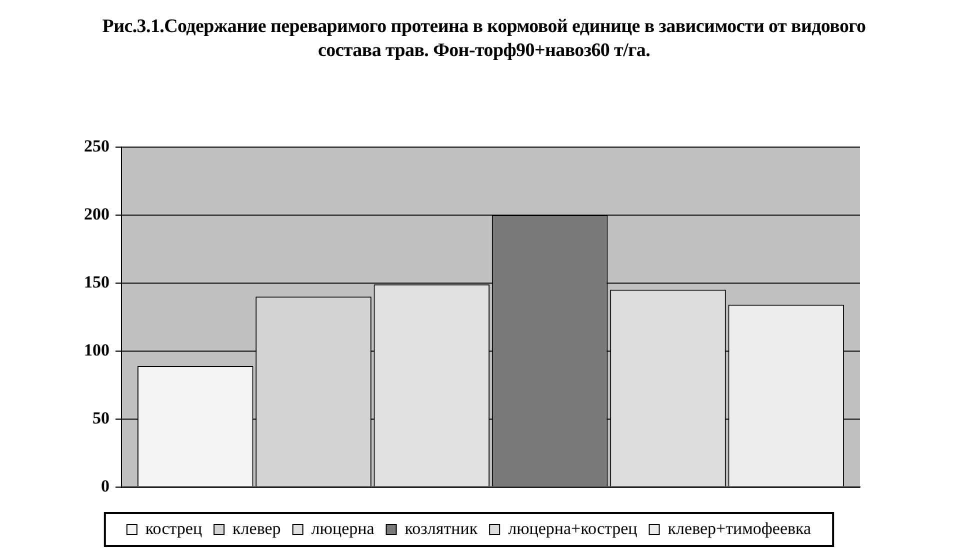 The image size is (968, 552). Describe the element at coordinates (740, 528) in the screenshot. I see `legend-label: клевер+тимофеевка` at that location.